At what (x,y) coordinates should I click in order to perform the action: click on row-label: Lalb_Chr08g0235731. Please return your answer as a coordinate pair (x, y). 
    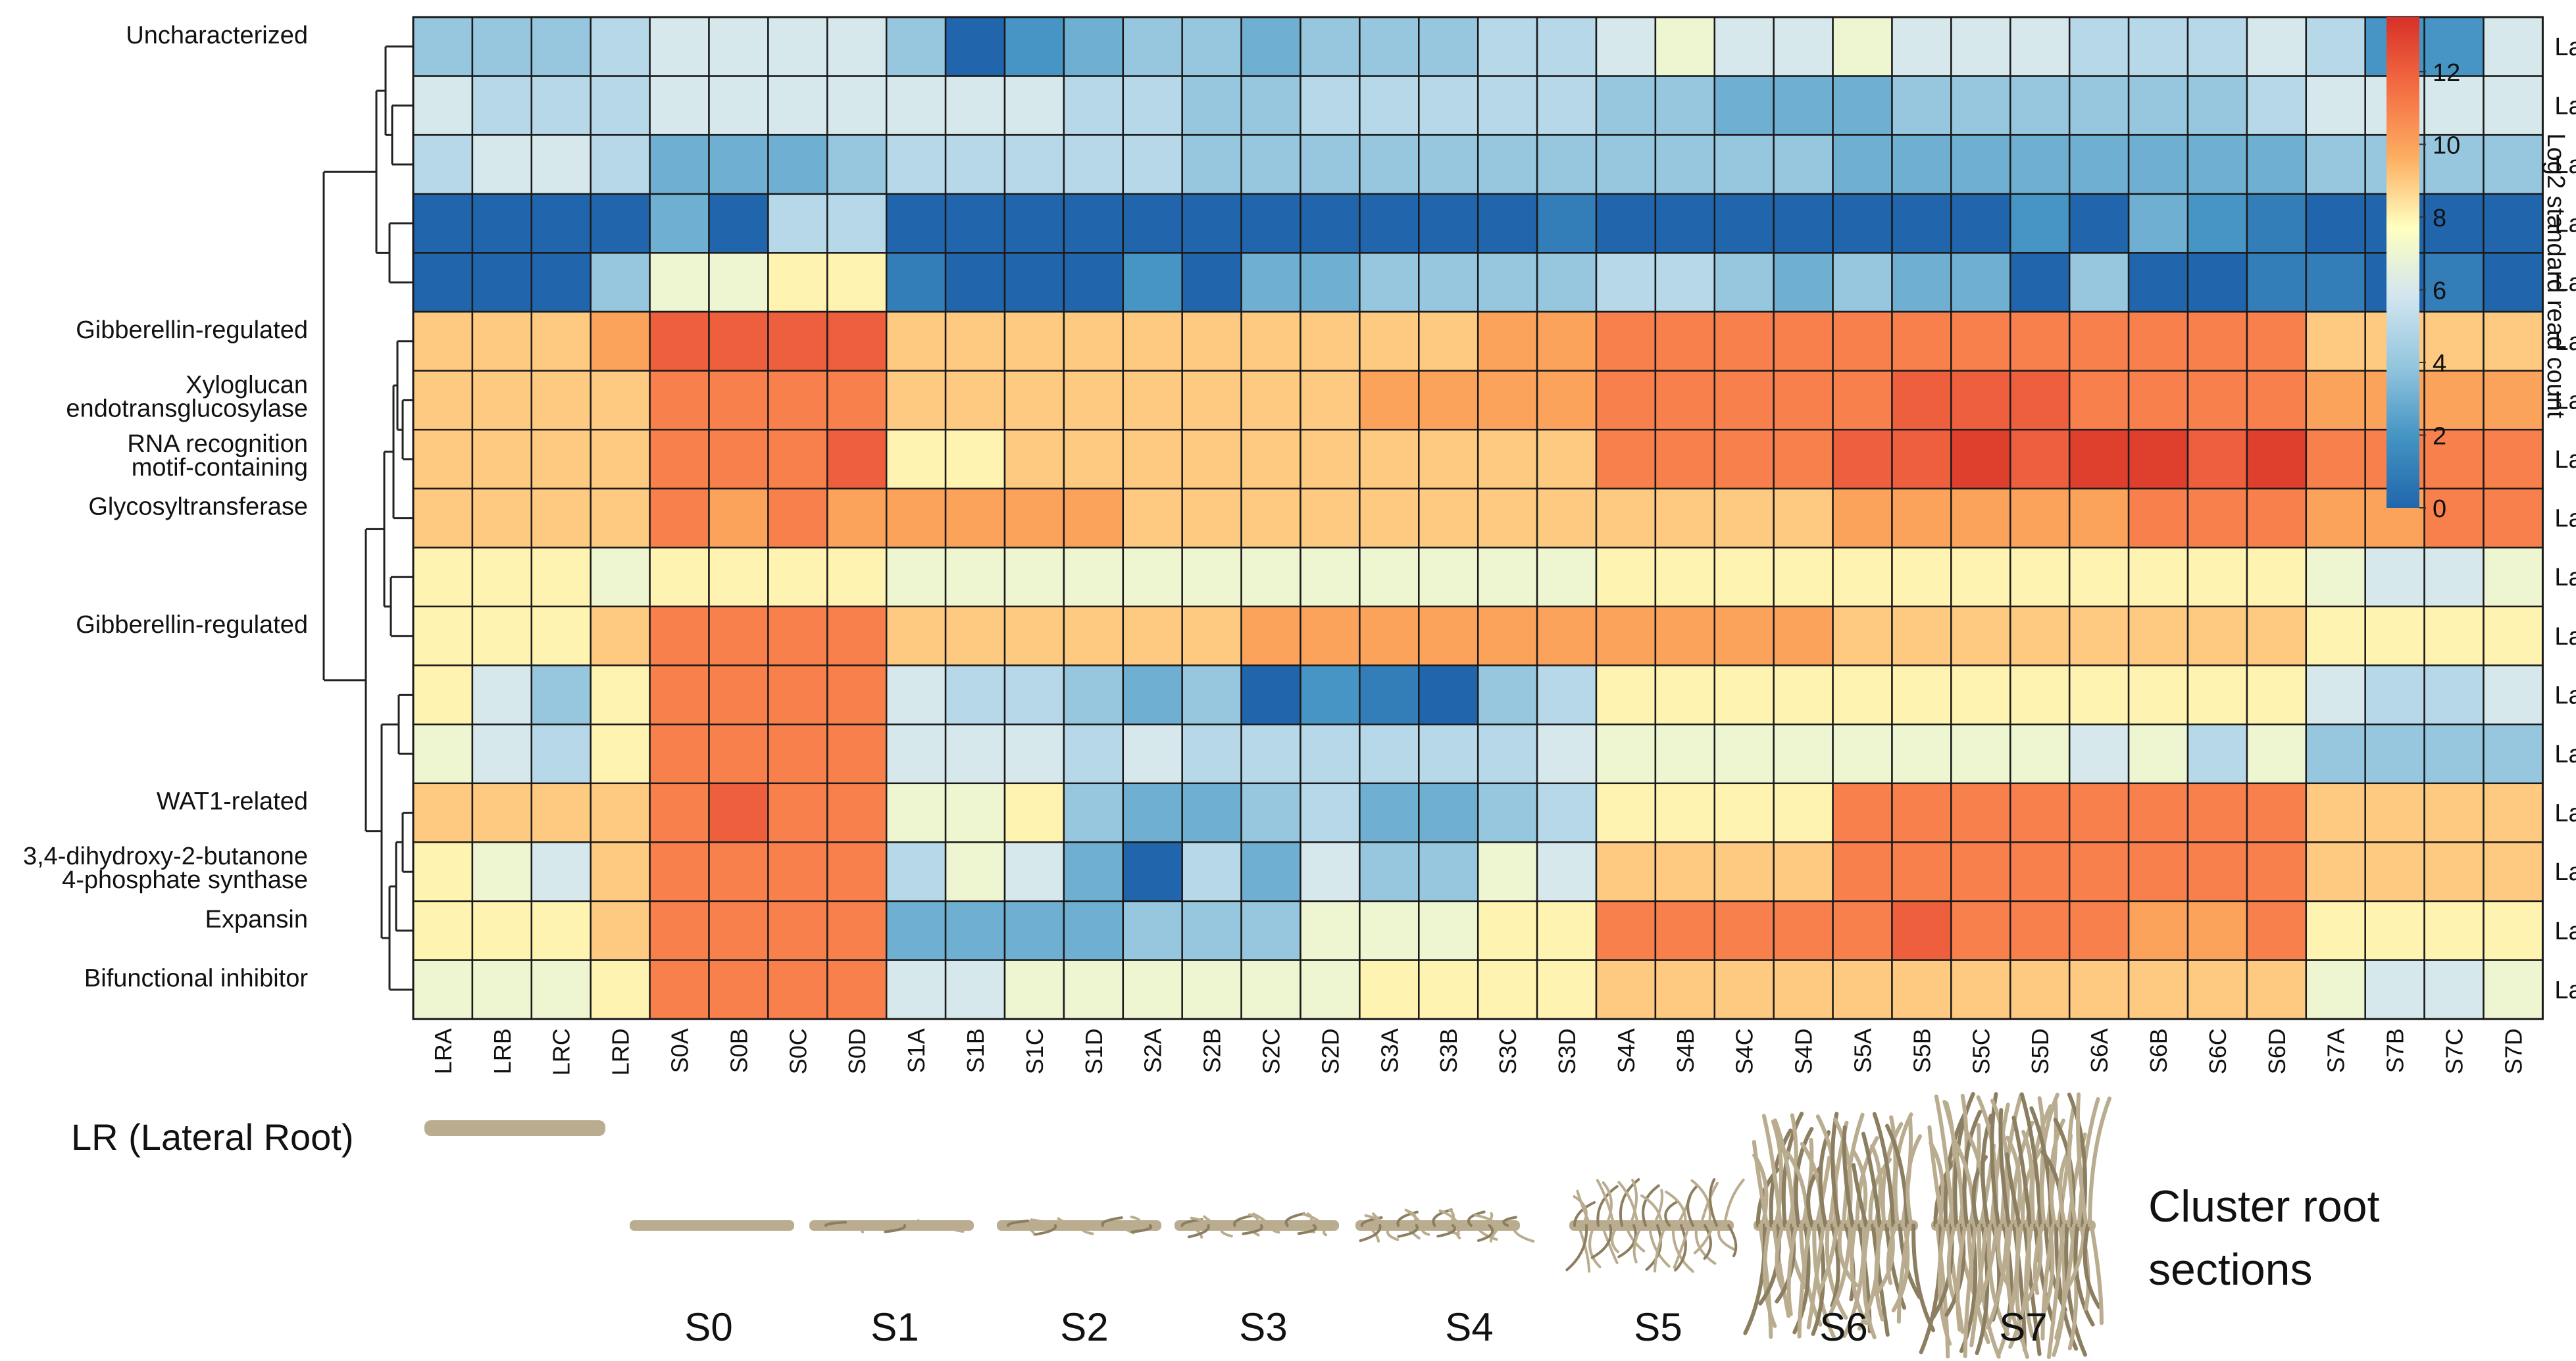
    Looking at the image, I should click on (2565, 342).